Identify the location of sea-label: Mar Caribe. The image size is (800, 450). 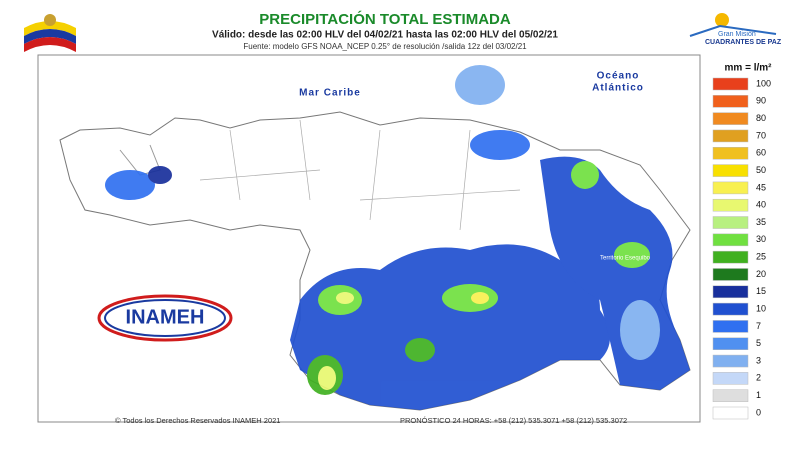
(330, 93).